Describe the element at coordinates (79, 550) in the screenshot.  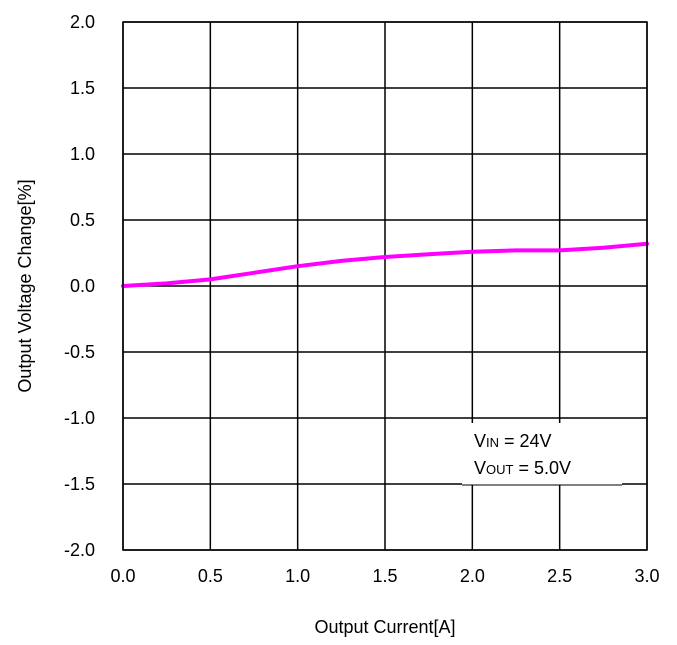
I see `y-tick-label: -2.0` at that location.